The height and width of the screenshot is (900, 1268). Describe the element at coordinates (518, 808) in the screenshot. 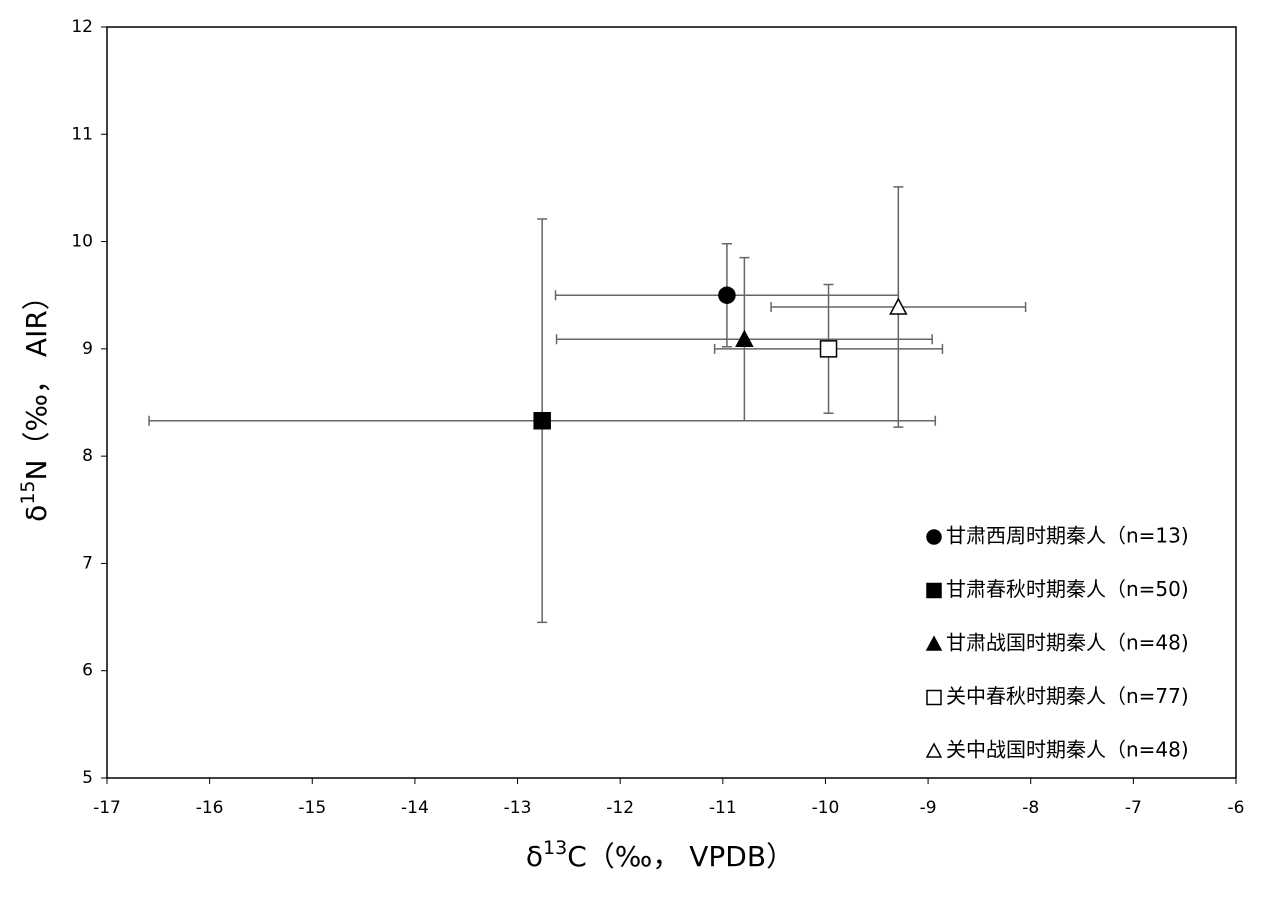

I see `x-tick-label: -13` at that location.